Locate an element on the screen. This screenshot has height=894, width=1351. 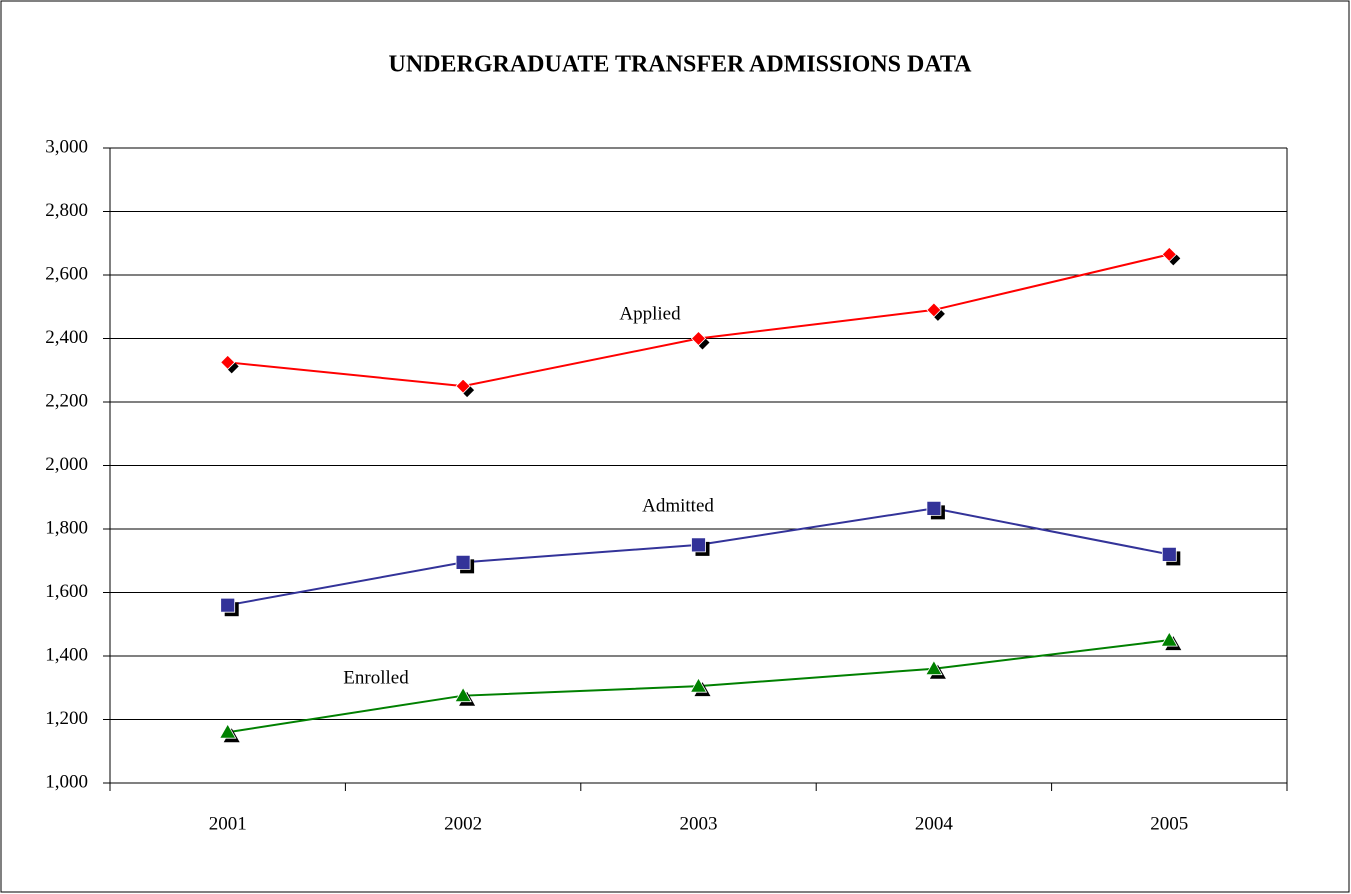
x-tick-label: 2001 is located at coordinates (228, 823).